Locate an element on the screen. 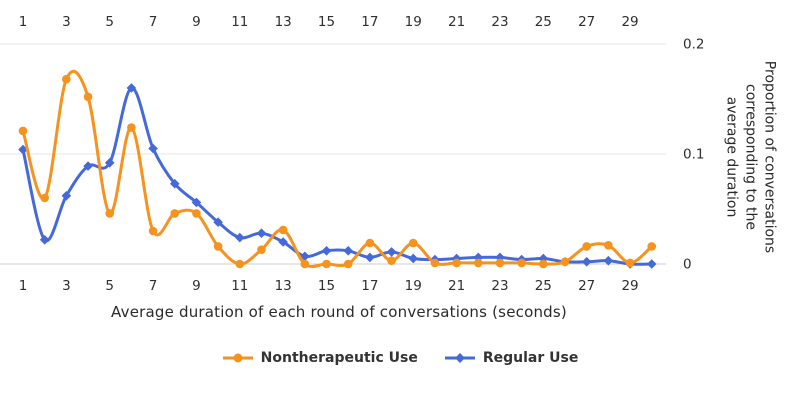 The image size is (800, 401). legend-item-nontherapeutic: Nontherapeutic Use is located at coordinates (320, 358).